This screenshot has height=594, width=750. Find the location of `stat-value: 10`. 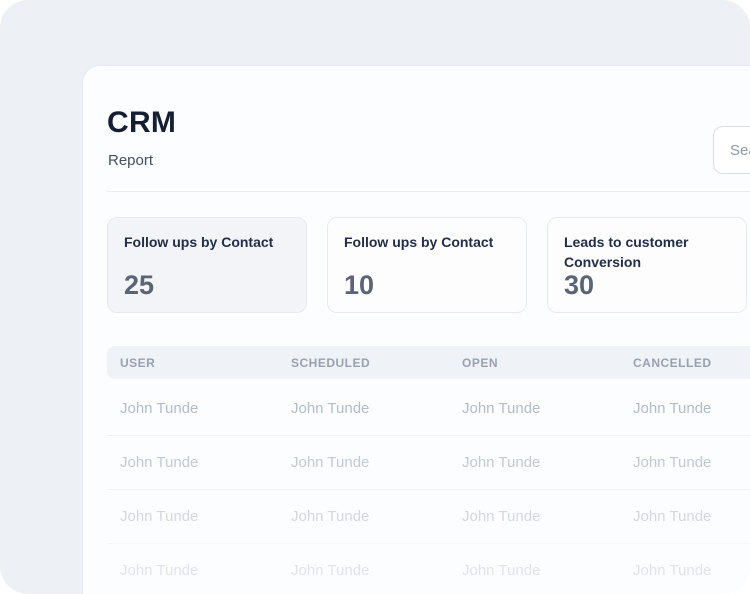

stat-value: 10 is located at coordinates (359, 285).